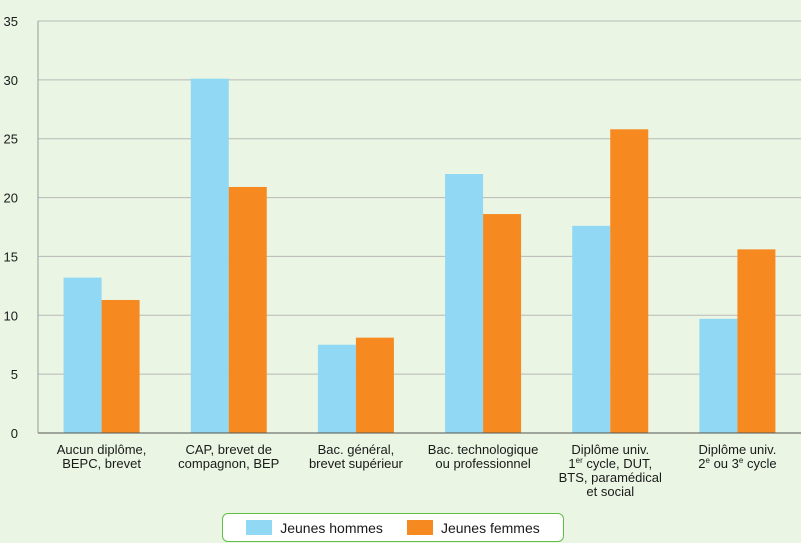 The width and height of the screenshot is (801, 543). What do you see at coordinates (579, 460) in the screenshot?
I see `x-category-label-part: er` at bounding box center [579, 460].